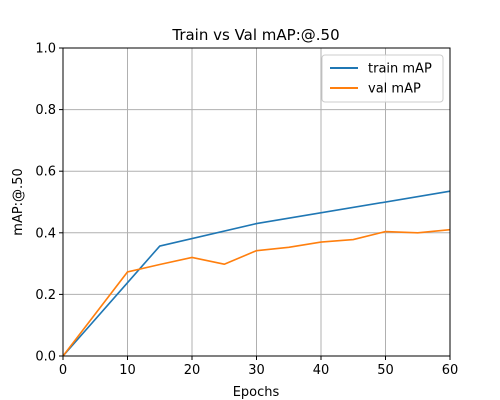  I want to click on legend: train mAP val mAP, so click(382, 78).